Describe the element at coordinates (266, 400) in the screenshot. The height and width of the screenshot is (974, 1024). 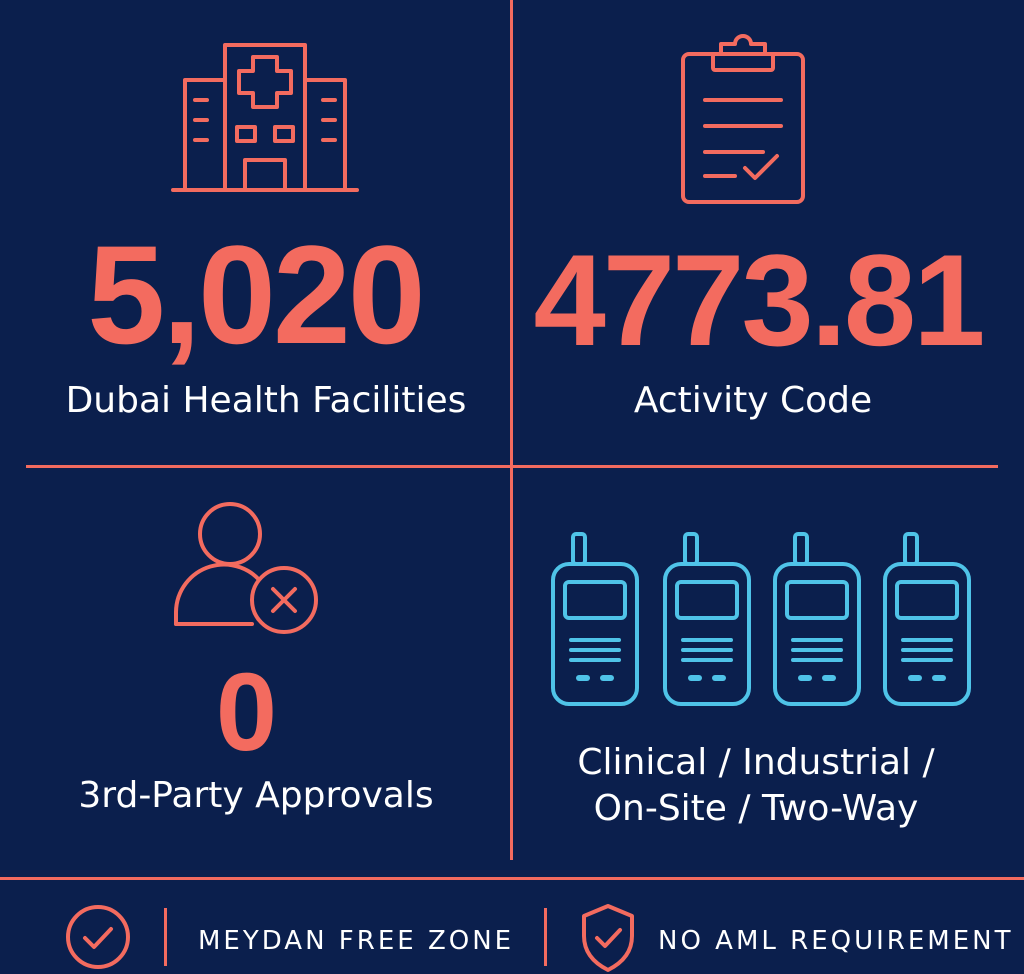
I see `facilities-label: Dubai Health Facilities` at that location.